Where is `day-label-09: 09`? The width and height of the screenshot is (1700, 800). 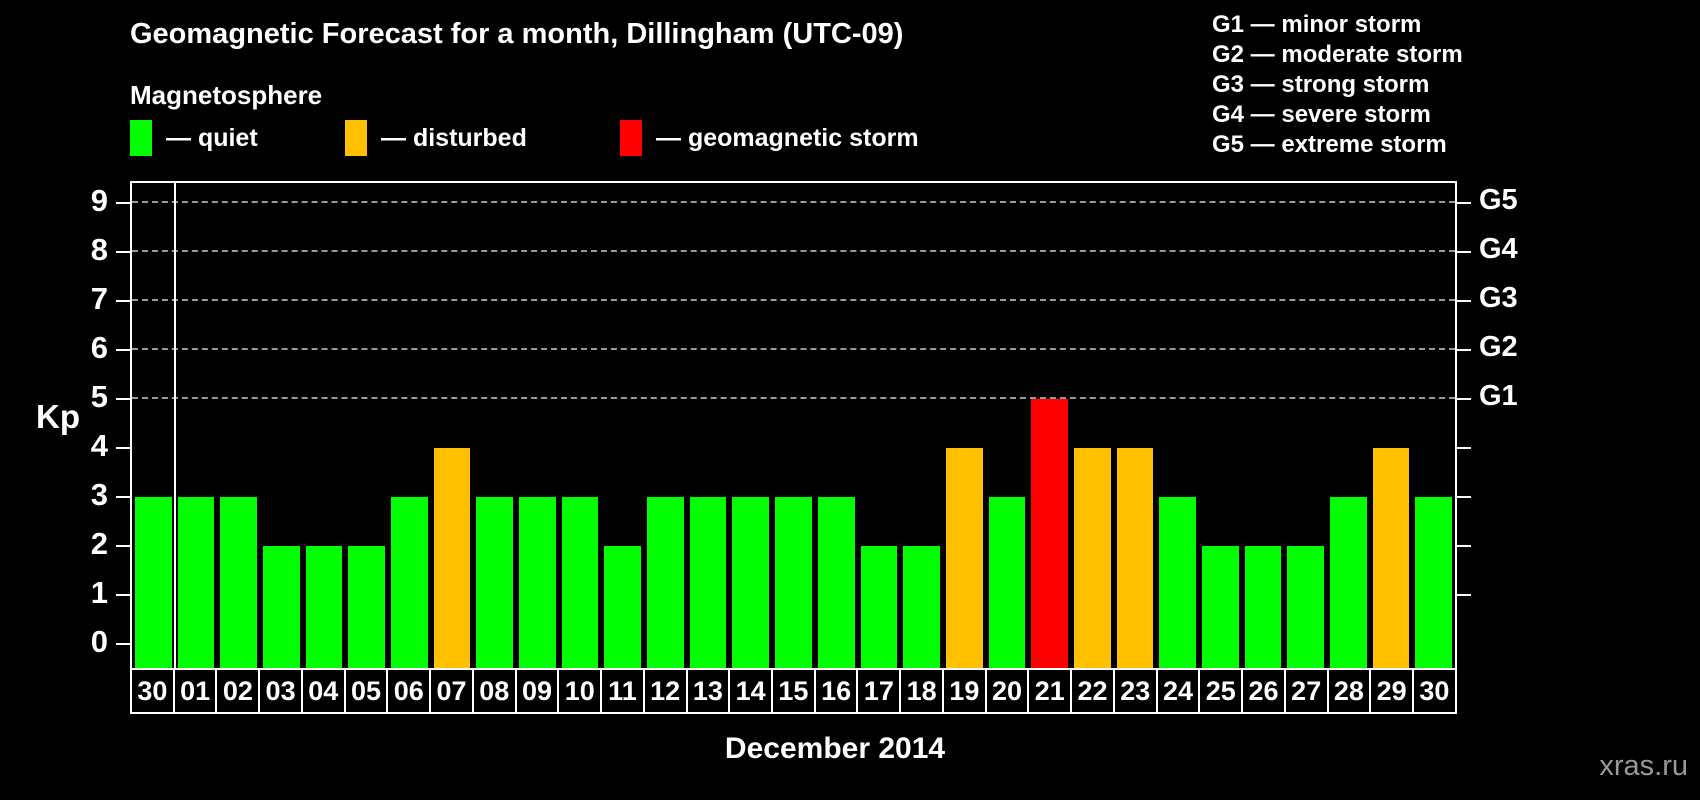
day-label-09: 09 is located at coordinates (537, 691).